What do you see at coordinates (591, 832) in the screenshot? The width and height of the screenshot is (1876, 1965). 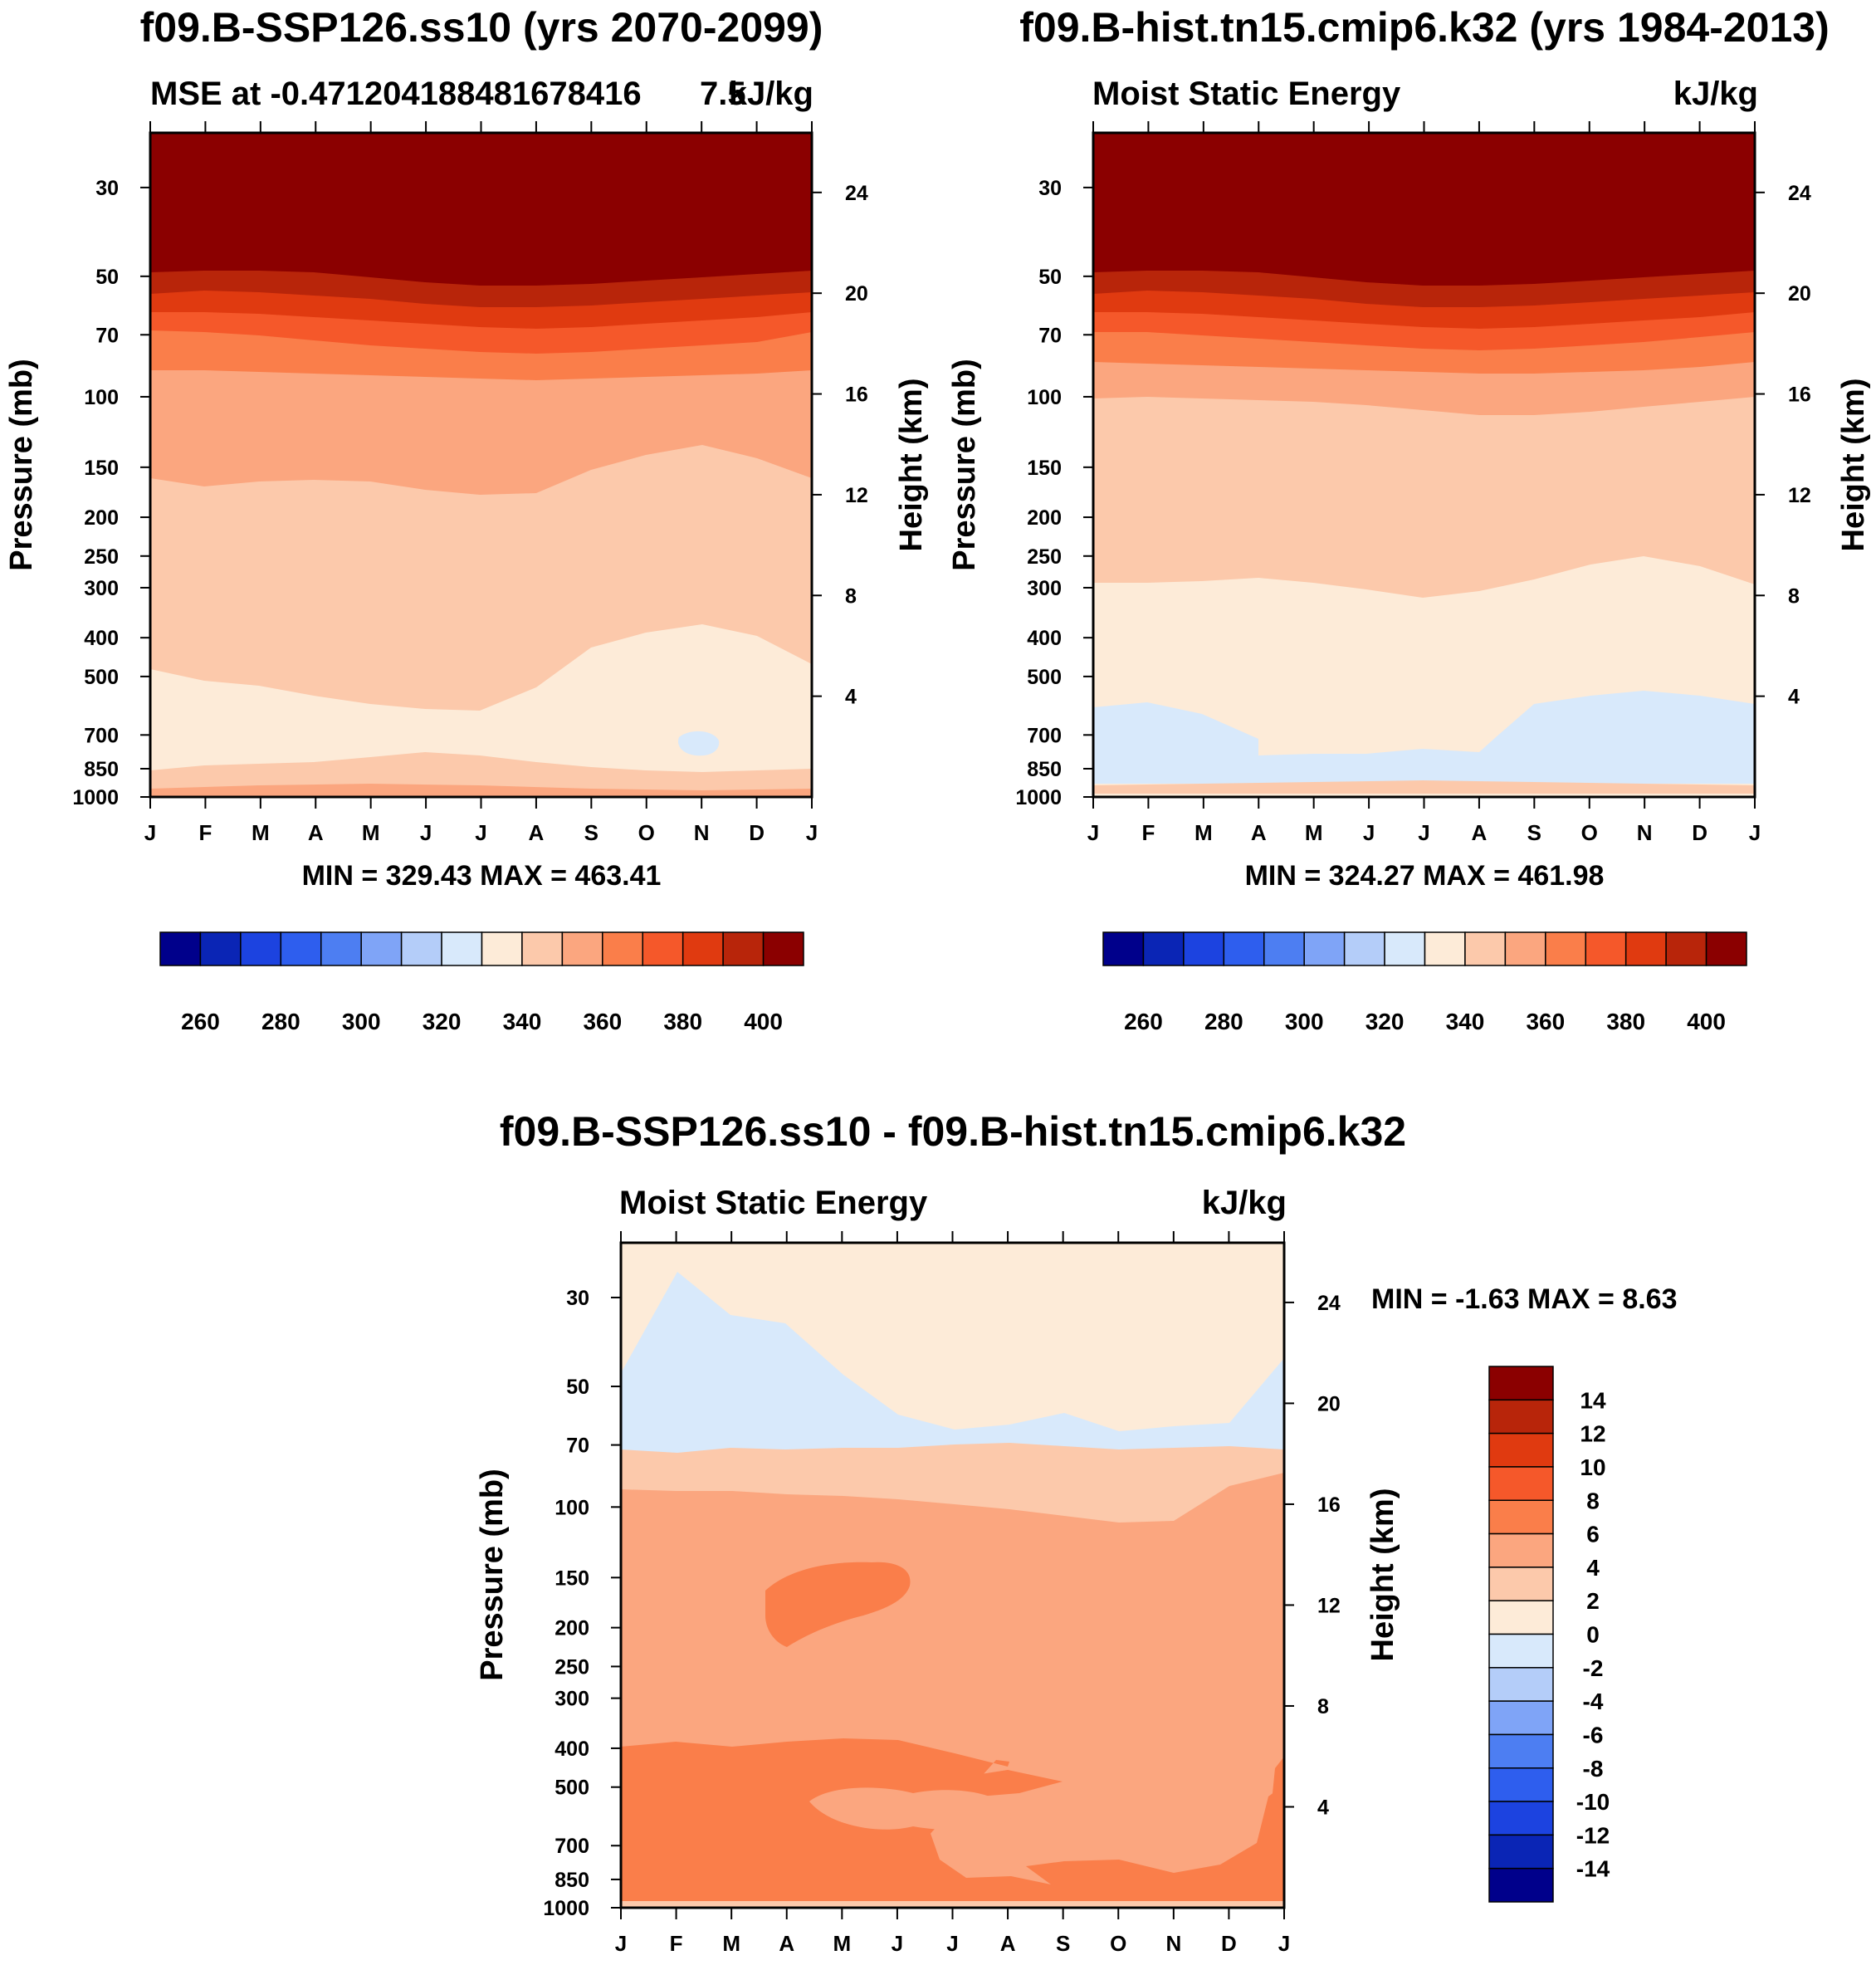 I see `ssp-month-label: S` at bounding box center [591, 832].